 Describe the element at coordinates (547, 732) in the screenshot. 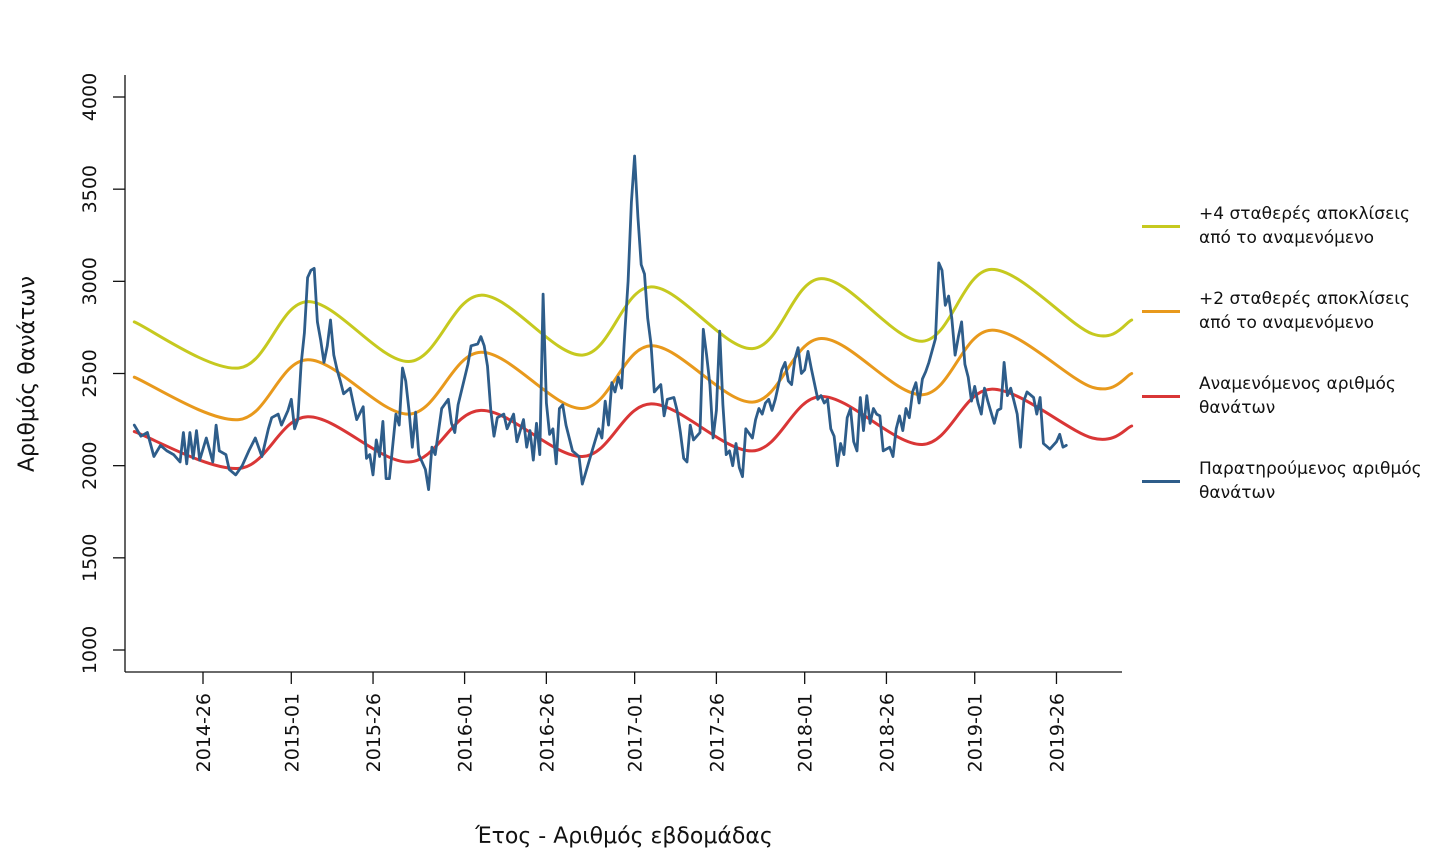

I see `x-tick-label: 2016-26` at that location.